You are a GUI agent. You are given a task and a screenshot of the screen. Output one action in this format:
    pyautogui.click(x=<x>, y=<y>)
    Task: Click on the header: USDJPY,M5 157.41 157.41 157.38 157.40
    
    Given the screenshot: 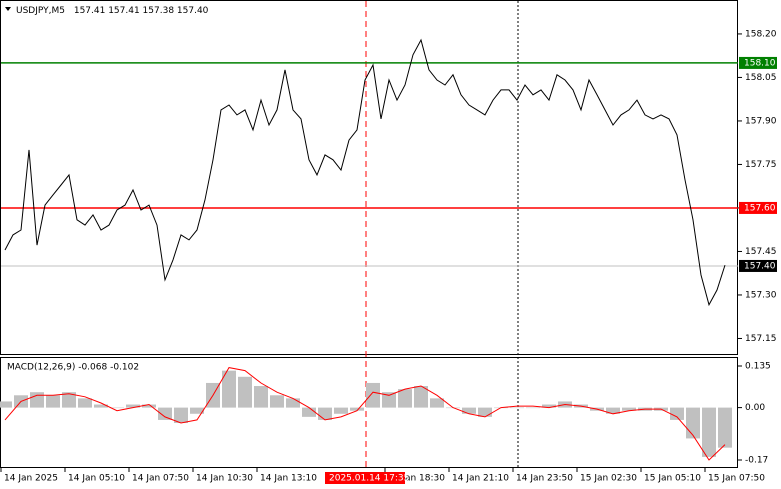 What is the action you would take?
    pyautogui.click(x=112, y=11)
    